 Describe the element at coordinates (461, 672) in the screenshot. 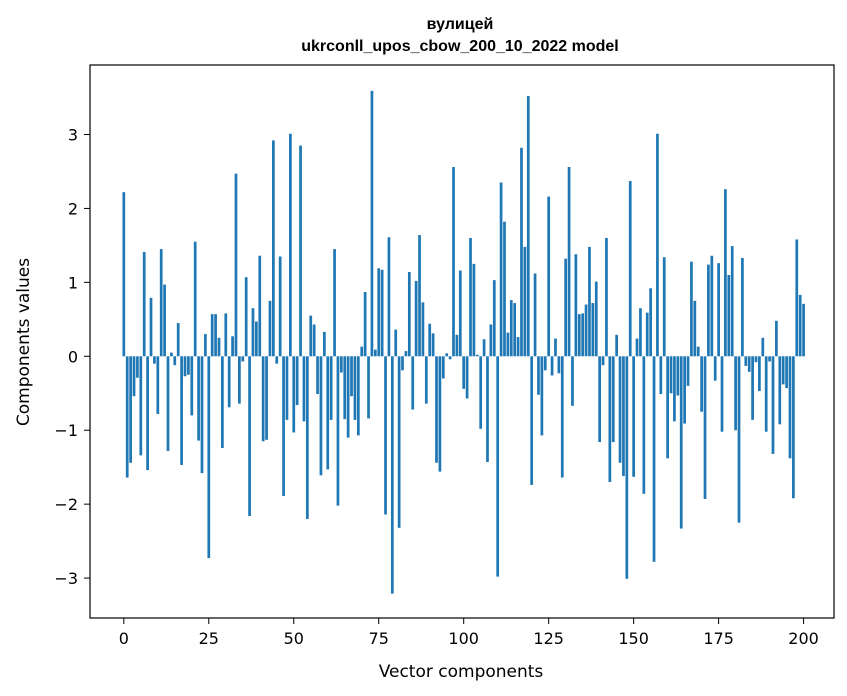

I see `x-axis-label: Vector components` at that location.